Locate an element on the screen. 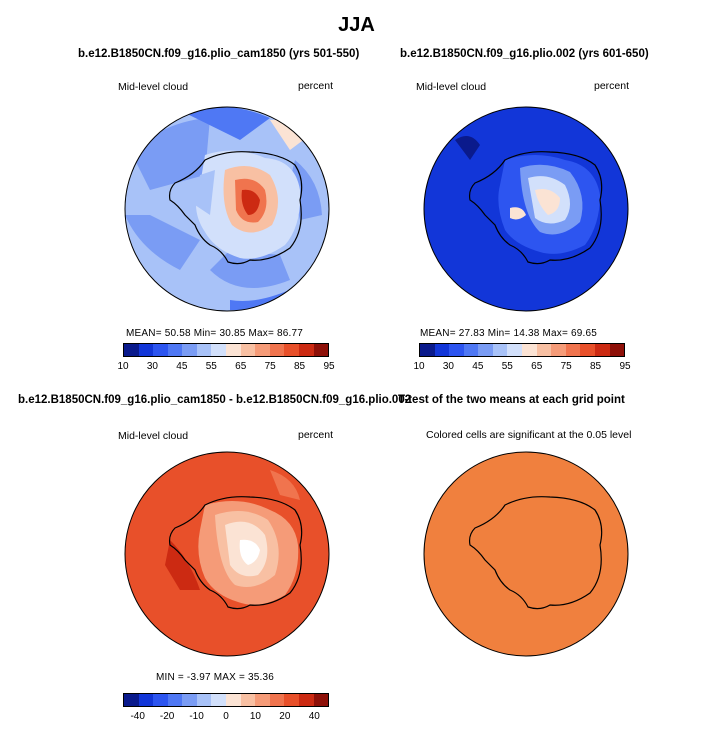  panel-2-stats: MEAN= 27.83 Min= 14.38 Max= 69.65 is located at coordinates (508, 333).